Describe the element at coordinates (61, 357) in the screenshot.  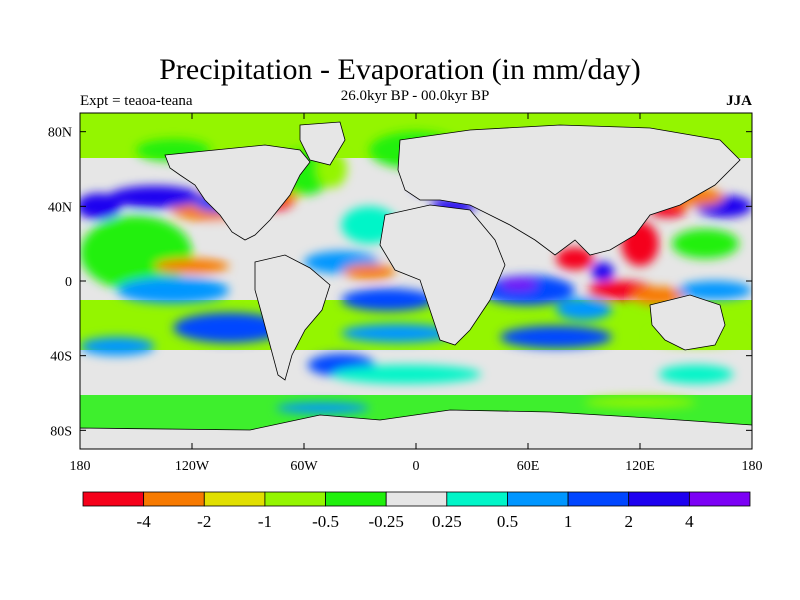
I see `y-tick-label: 40S` at that location.